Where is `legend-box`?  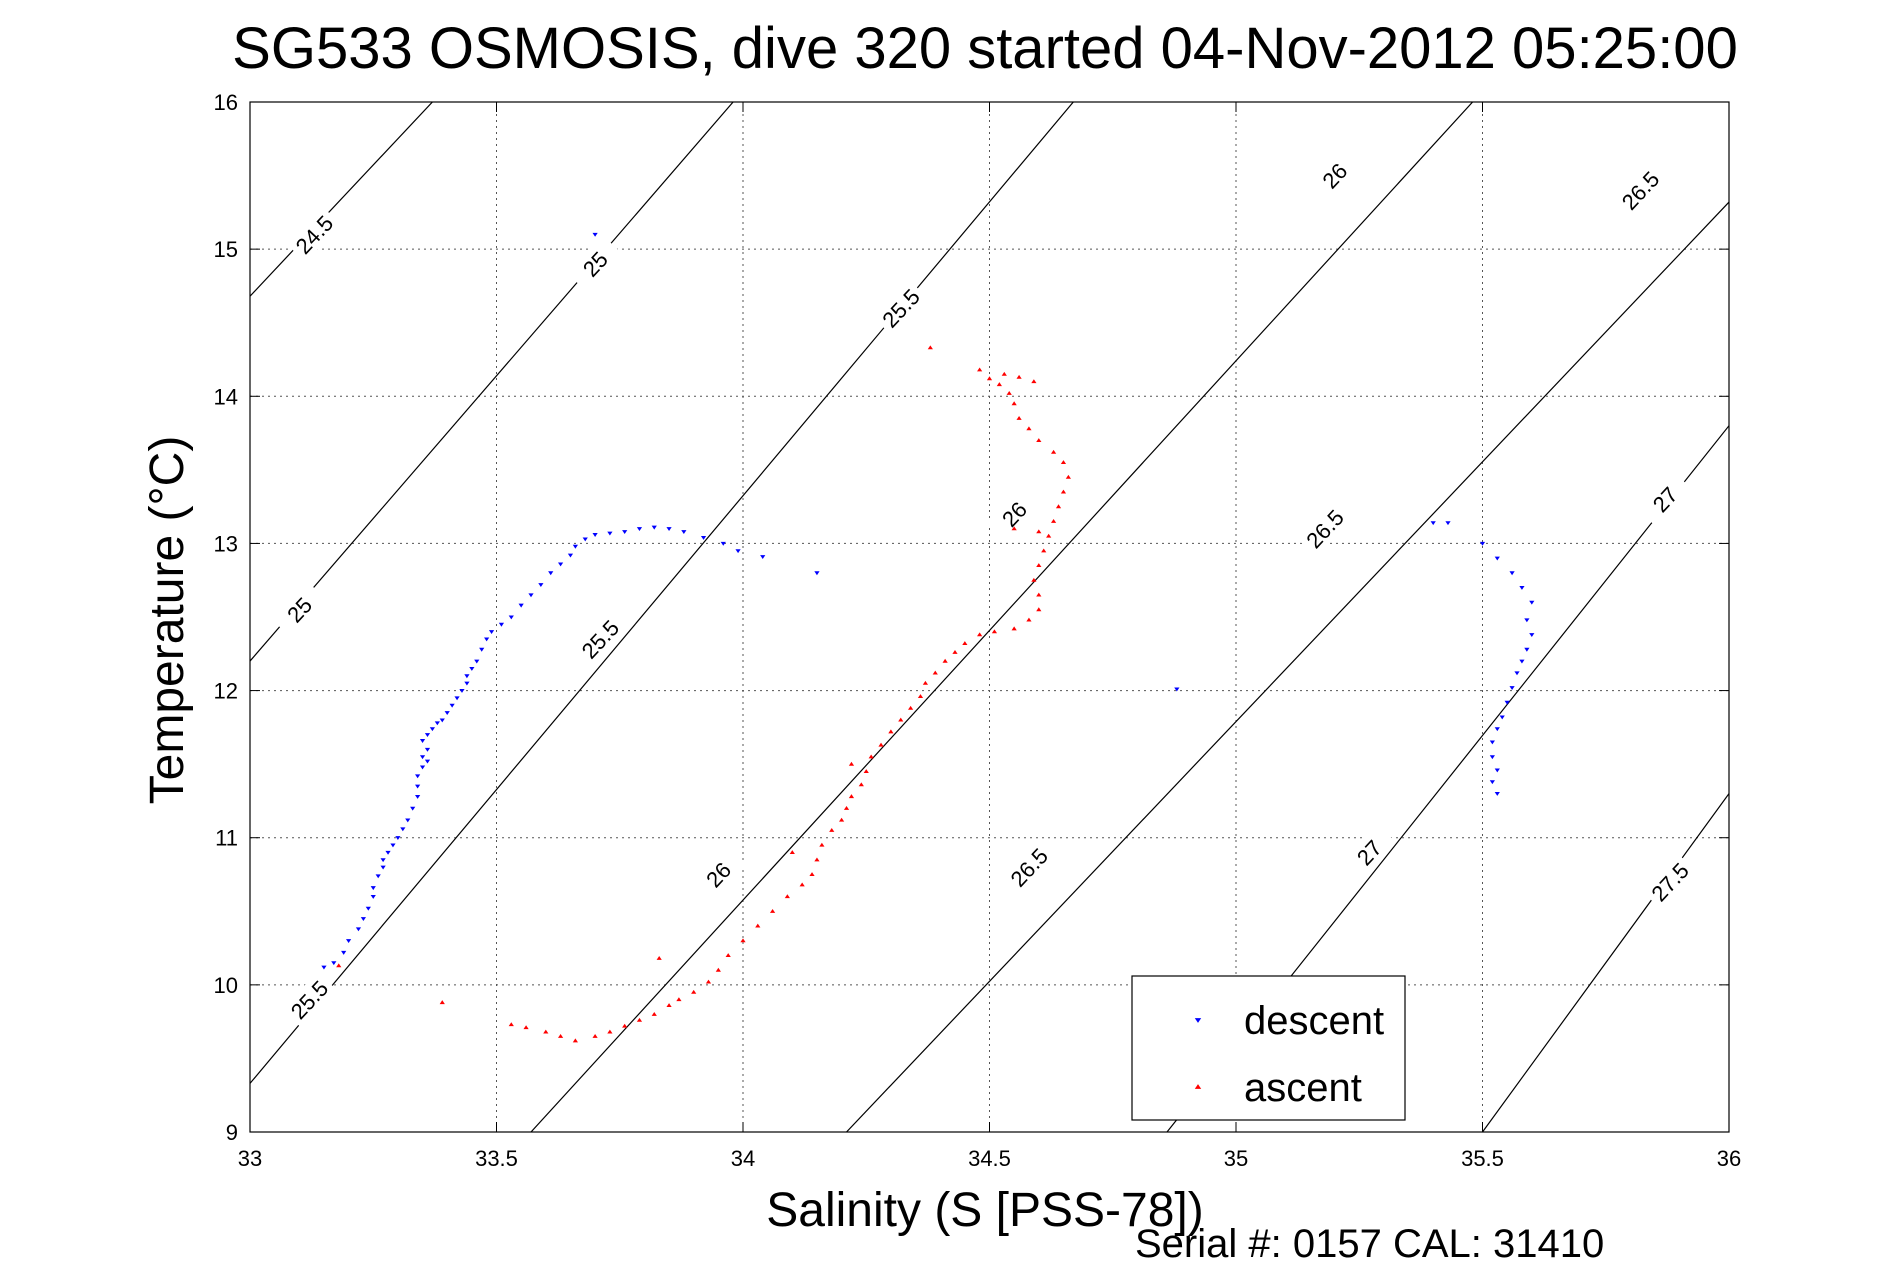 legend-box is located at coordinates (1268, 1048).